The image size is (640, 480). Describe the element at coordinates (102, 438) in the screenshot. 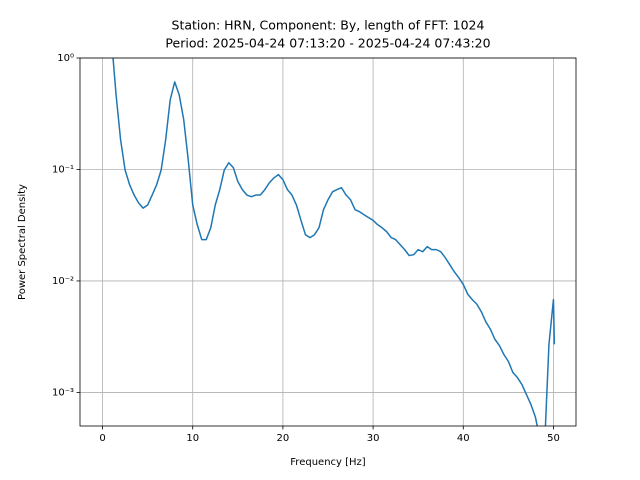

I see `x-tick-label: 0` at that location.